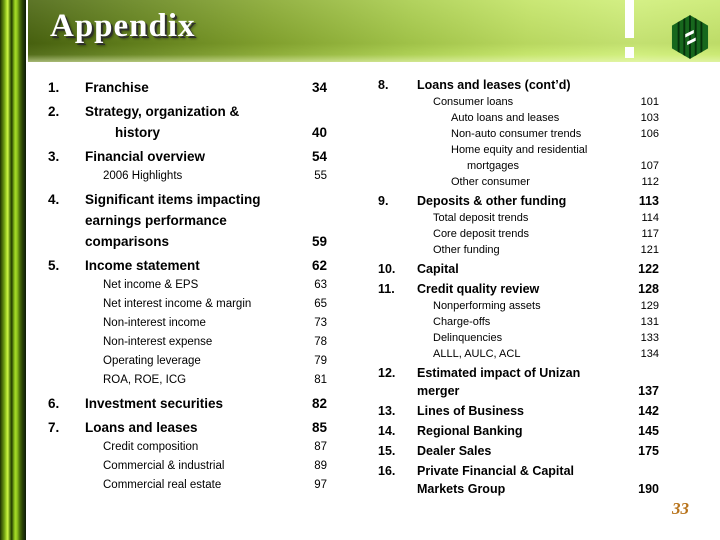 The width and height of the screenshot is (720, 540). I want to click on toc-row: comparisons 59, so click(183, 241).